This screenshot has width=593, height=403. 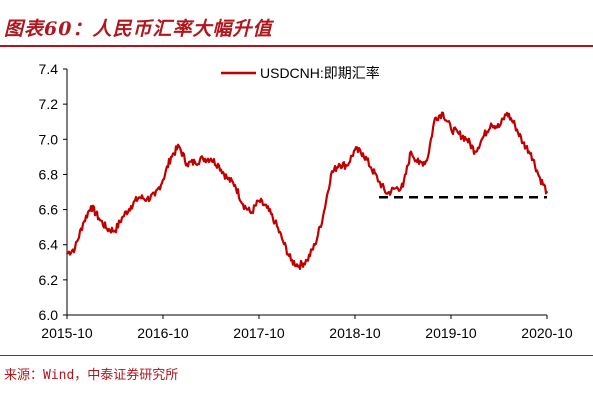 What do you see at coordinates (49, 315) in the screenshot?
I see `y-tick-label: 6.0` at bounding box center [49, 315].